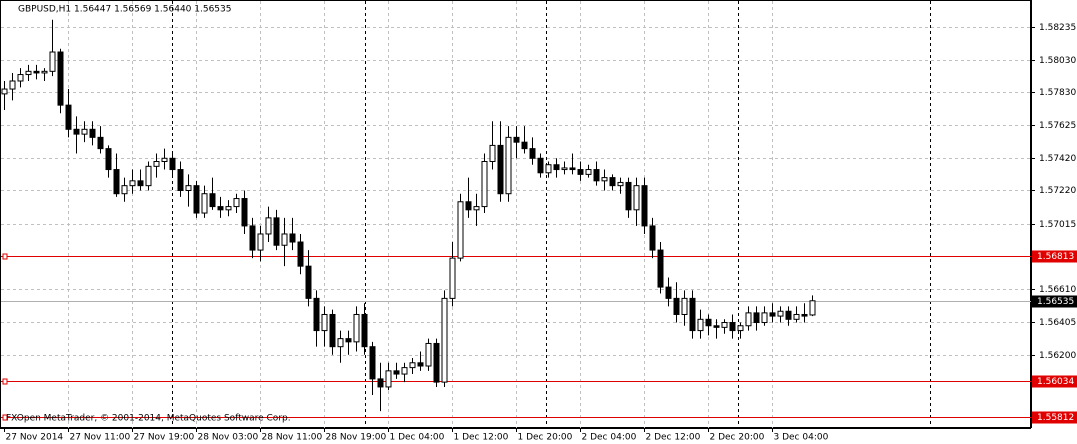  I want to click on x-tick-label: 28 Nov 19:00, so click(356, 438).